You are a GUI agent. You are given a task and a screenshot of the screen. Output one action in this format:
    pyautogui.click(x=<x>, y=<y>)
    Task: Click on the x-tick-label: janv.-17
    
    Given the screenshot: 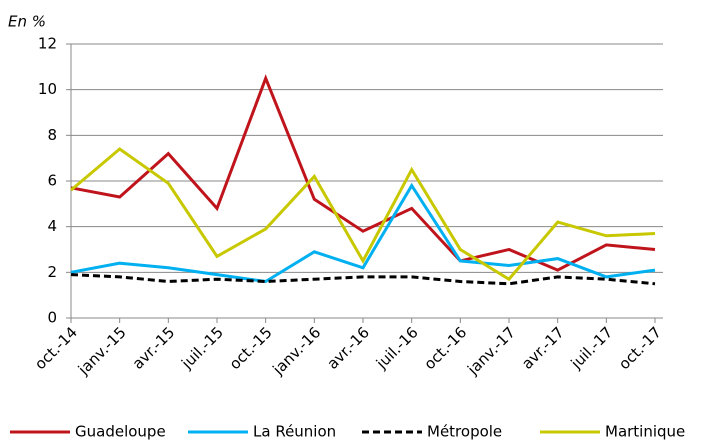 What is the action you would take?
    pyautogui.click(x=491, y=351)
    